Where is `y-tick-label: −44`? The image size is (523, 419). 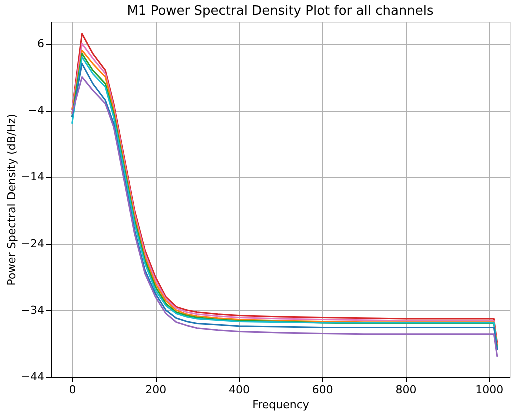
y-tick-label: −44 is located at coordinates (32, 377).